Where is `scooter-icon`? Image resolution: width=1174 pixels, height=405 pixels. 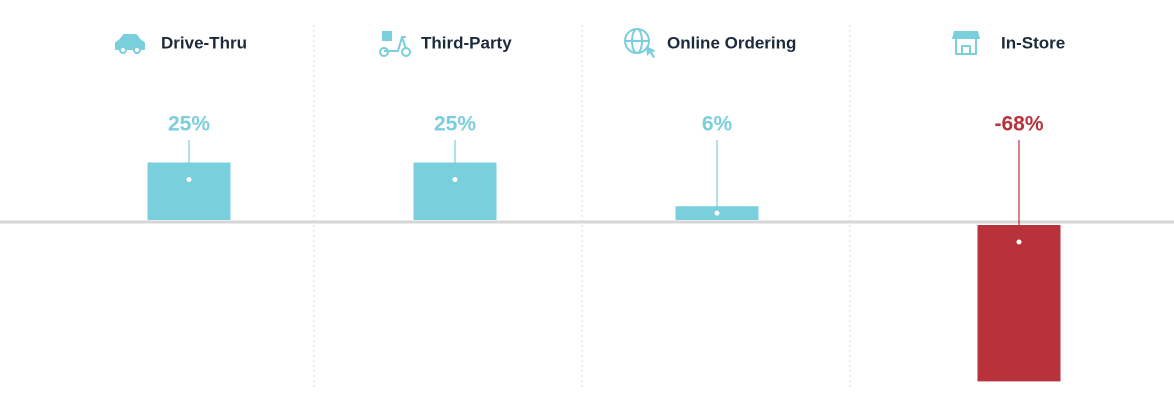 scooter-icon is located at coordinates (395, 44).